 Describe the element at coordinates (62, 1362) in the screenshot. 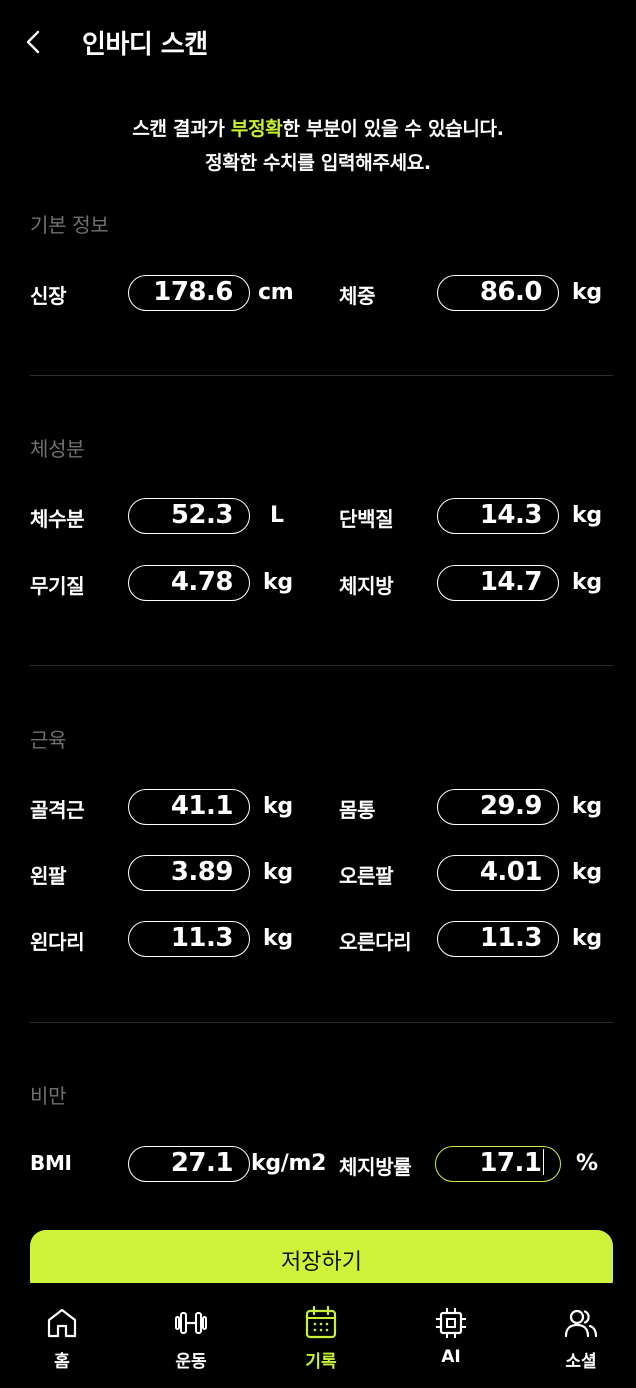

I see `tab-home-label: 홈` at that location.